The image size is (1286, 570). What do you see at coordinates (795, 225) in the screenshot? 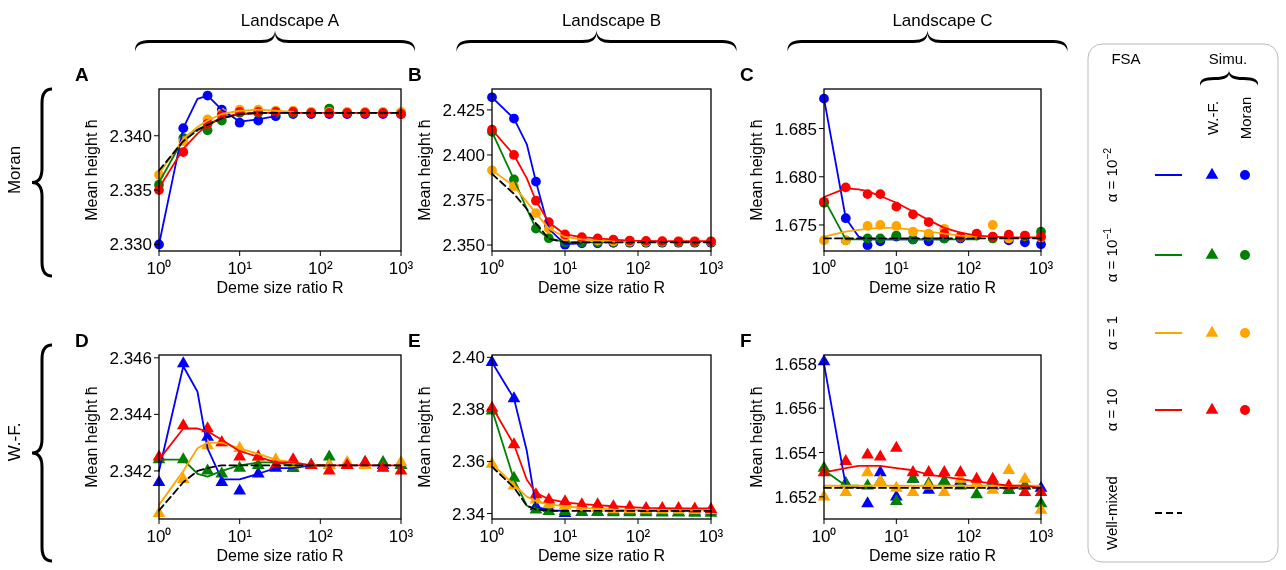
I see `y-tick-label: 1.675` at bounding box center [795, 225].